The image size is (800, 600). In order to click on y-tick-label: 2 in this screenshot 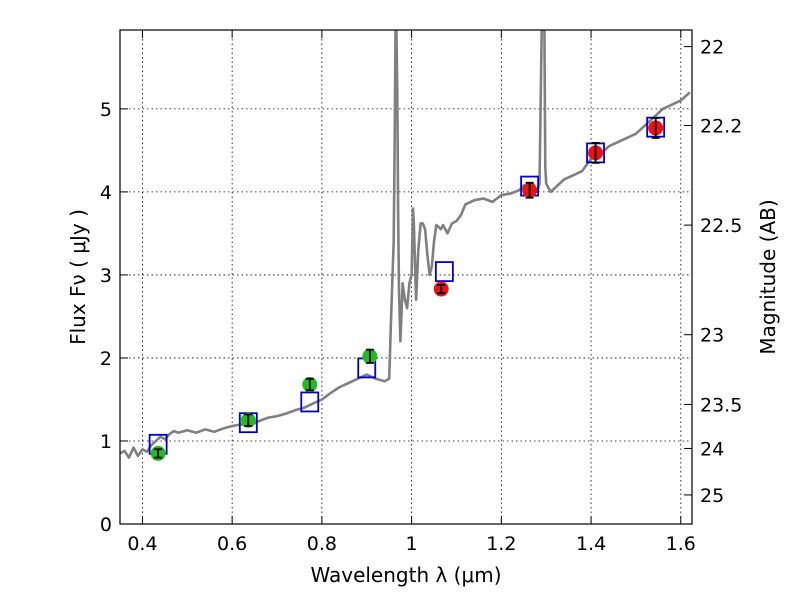, I will do `click(106, 359)`.